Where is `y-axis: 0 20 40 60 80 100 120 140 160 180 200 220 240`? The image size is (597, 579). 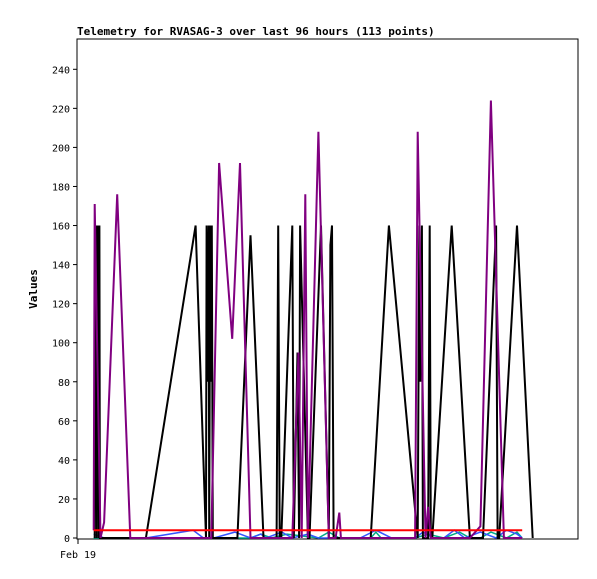
y-axis: 0 20 40 60 80 100 120 140 160 180 200 220 240 is located at coordinates (64, 305).